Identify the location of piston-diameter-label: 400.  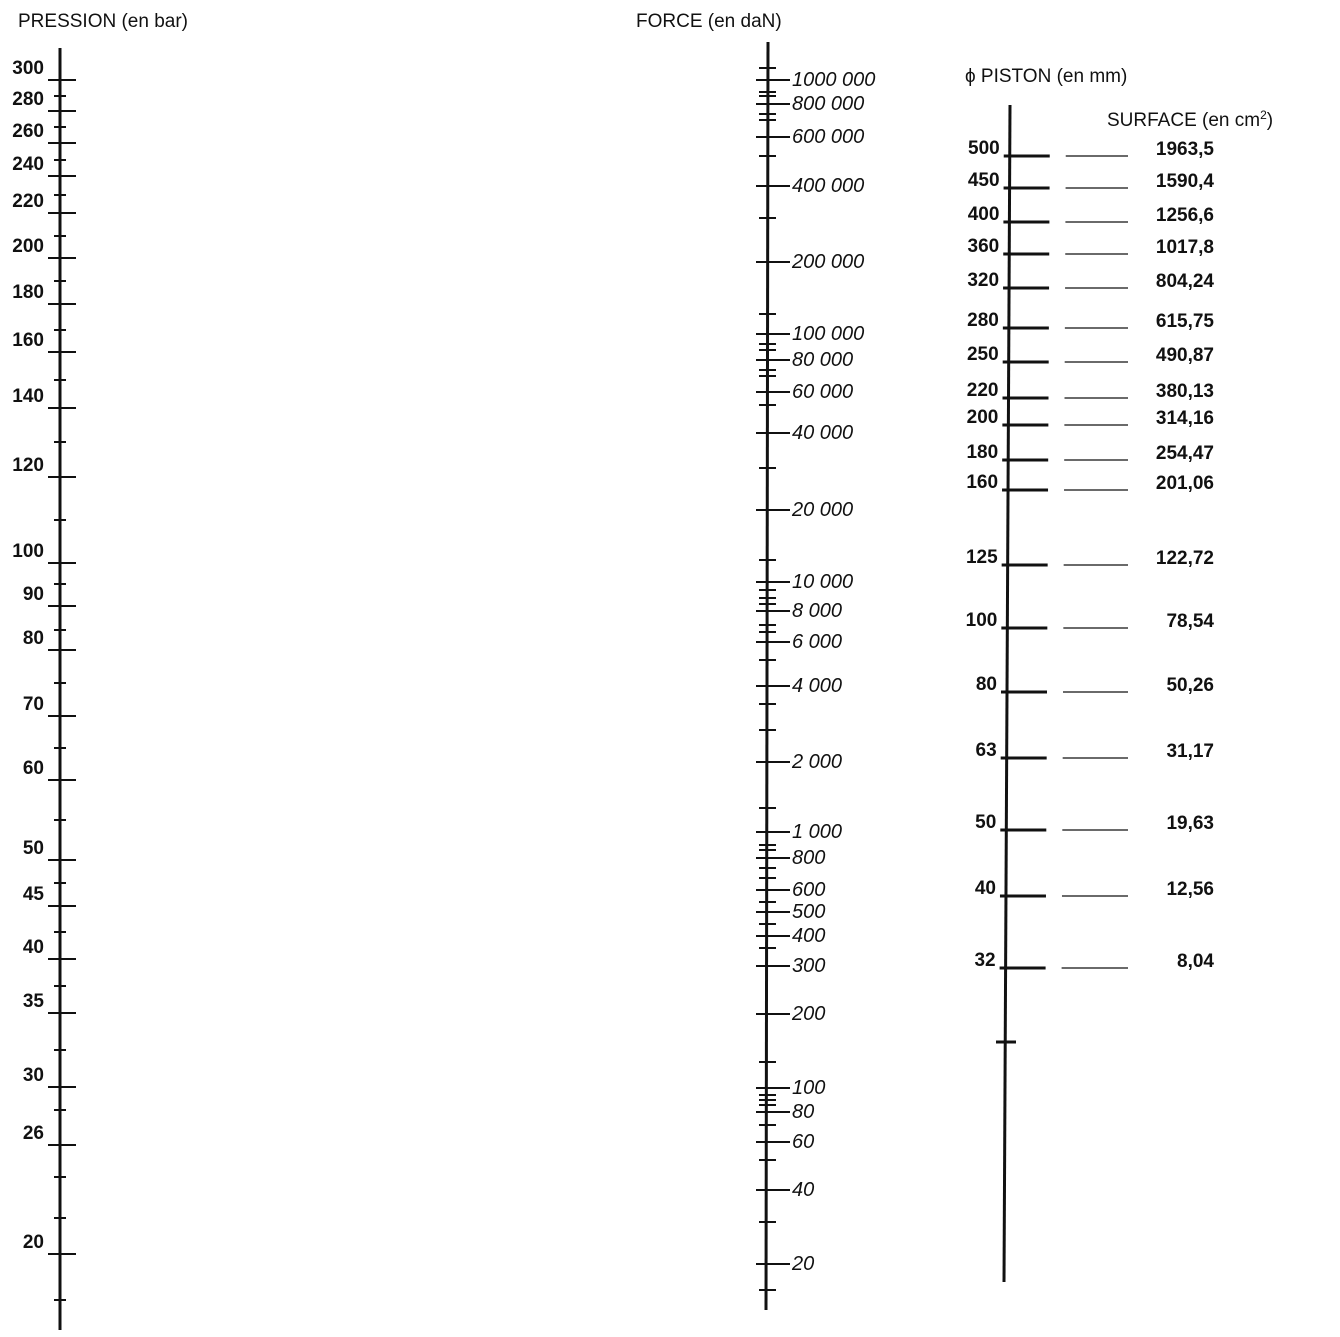
(984, 214).